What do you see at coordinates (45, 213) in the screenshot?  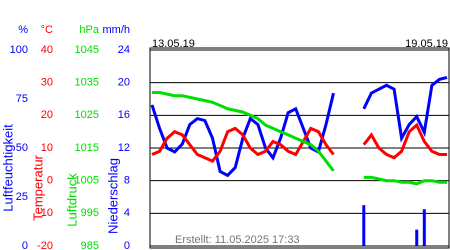 I see `y-tick-label: -10` at bounding box center [45, 213].